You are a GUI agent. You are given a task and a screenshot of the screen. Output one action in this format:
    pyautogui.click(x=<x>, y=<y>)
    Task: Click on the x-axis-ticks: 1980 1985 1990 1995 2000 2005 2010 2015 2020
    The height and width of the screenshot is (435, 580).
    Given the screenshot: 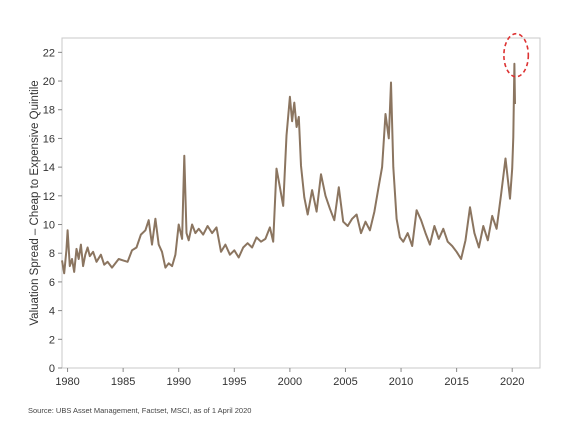 What is the action you would take?
    pyautogui.click(x=289, y=378)
    